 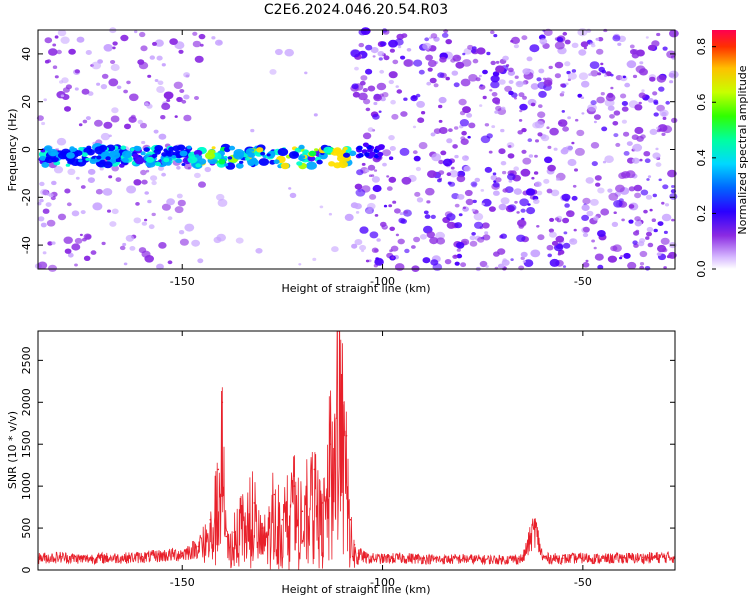 What do you see at coordinates (701, 158) in the screenshot?
I see `colorbar-tick-label: 0.4` at bounding box center [701, 158].